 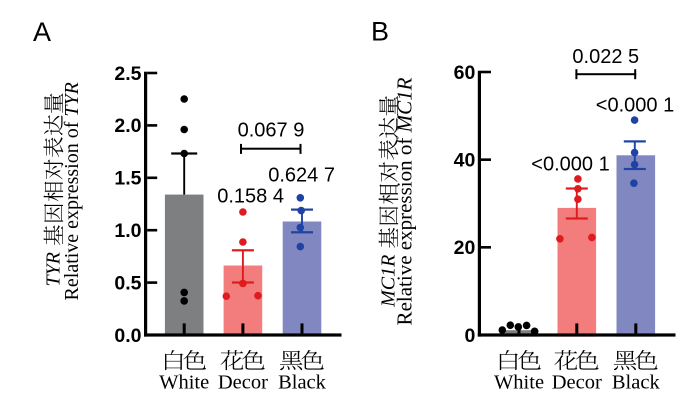 I want to click on svg-text: 0.067 9, so click(x=271, y=130).